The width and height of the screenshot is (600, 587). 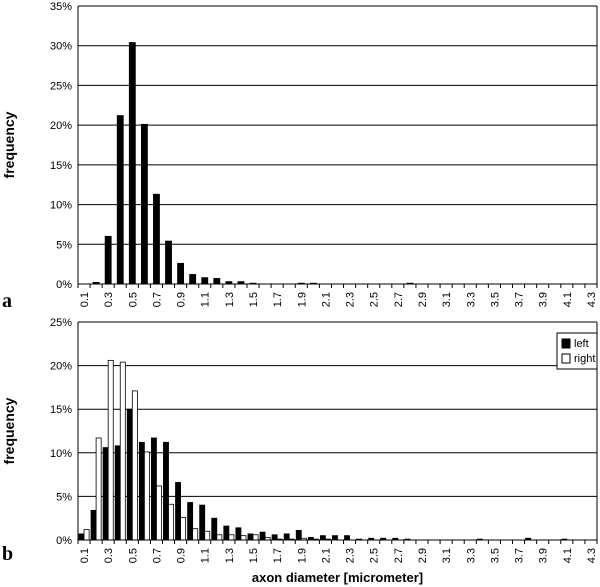 What do you see at coordinates (592, 555) in the screenshot?
I see `x-tick-label: 4.3` at bounding box center [592, 555].